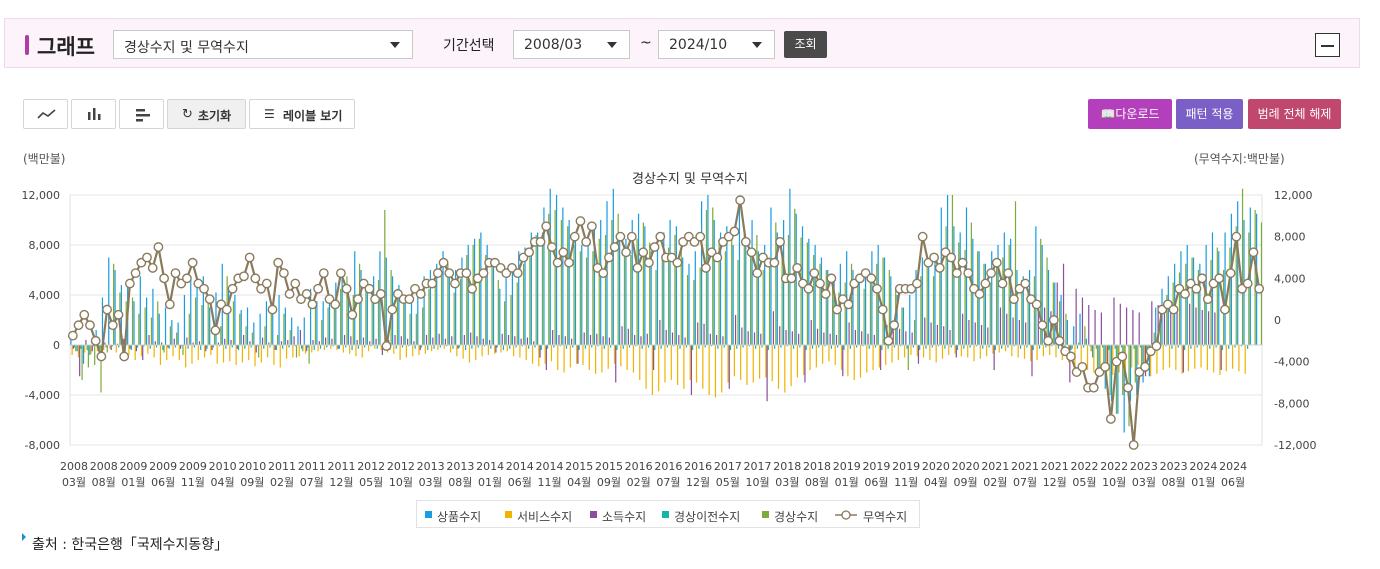 Image resolution: width=1380 pixels, height=569 pixels. What do you see at coordinates (805, 44) in the screenshot?
I see `query-button: 조회` at bounding box center [805, 44].